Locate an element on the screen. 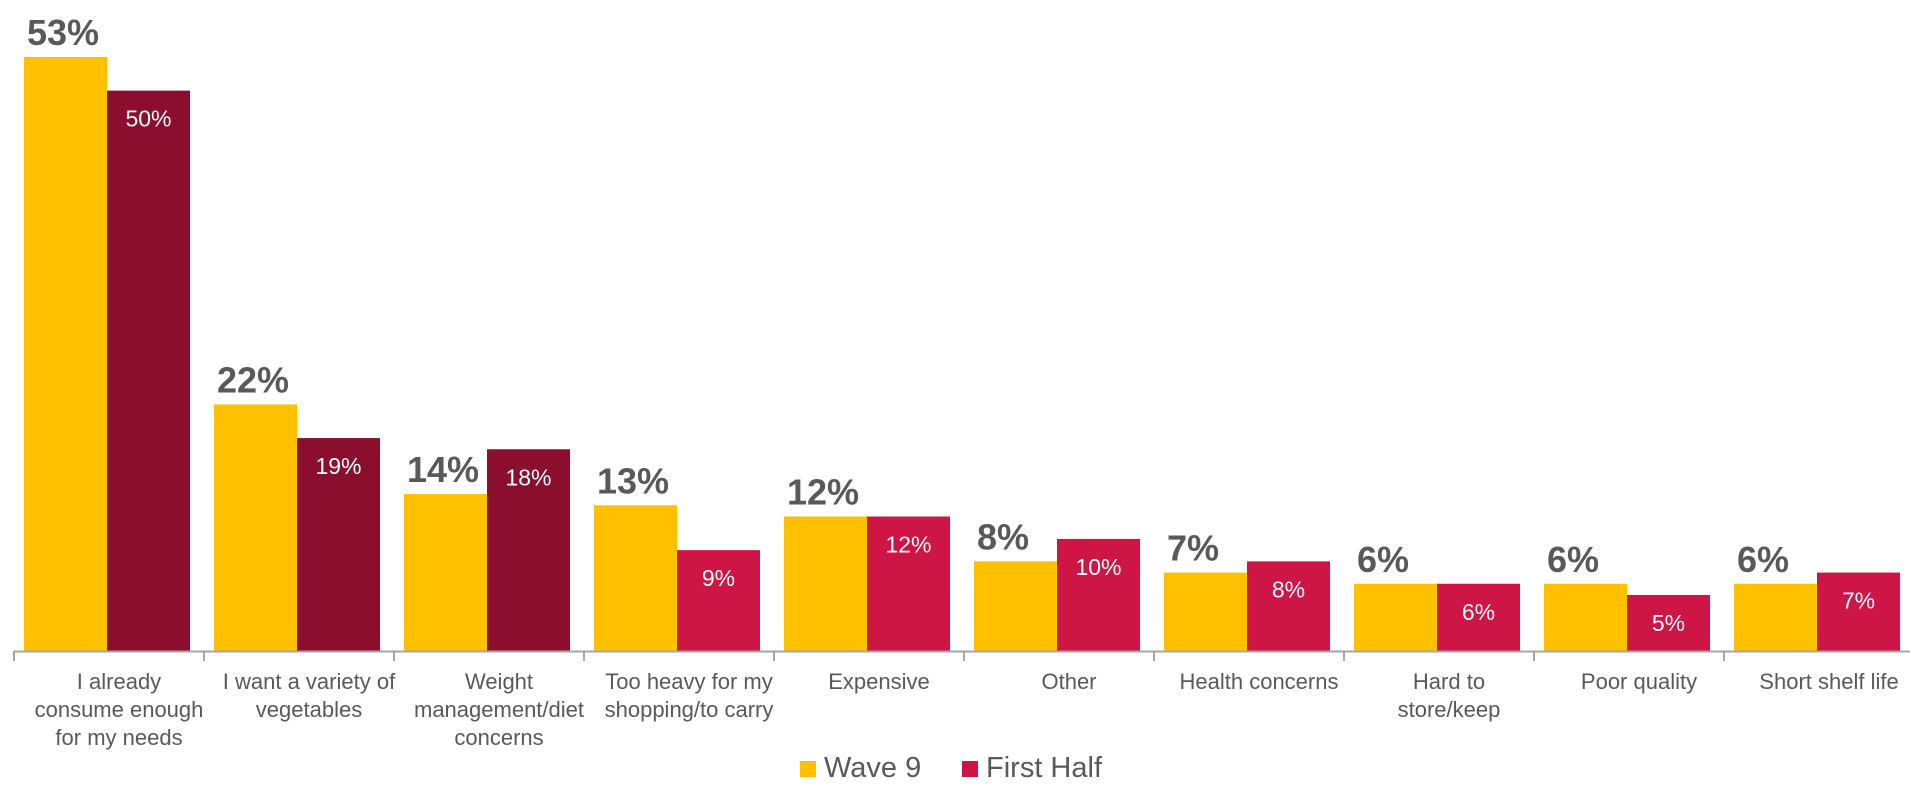 This screenshot has width=1910, height=789. value-label-wave9-6: 7% is located at coordinates (1193, 548).